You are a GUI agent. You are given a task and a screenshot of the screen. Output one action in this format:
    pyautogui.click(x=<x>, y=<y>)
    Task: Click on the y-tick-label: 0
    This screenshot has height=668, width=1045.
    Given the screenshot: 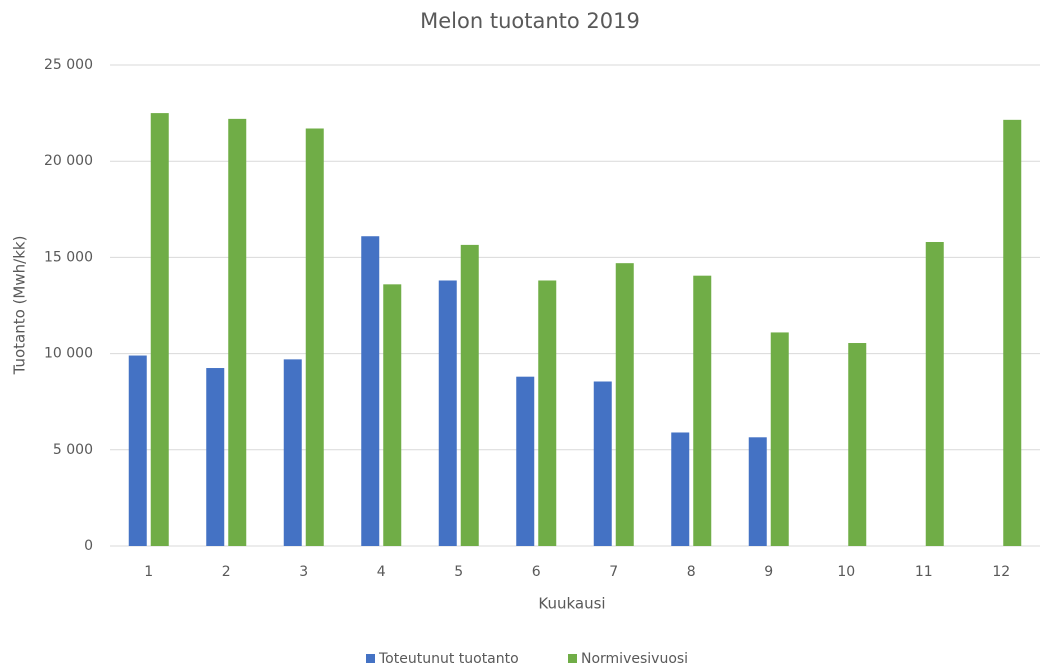 What is the action you would take?
    pyautogui.click(x=88, y=546)
    